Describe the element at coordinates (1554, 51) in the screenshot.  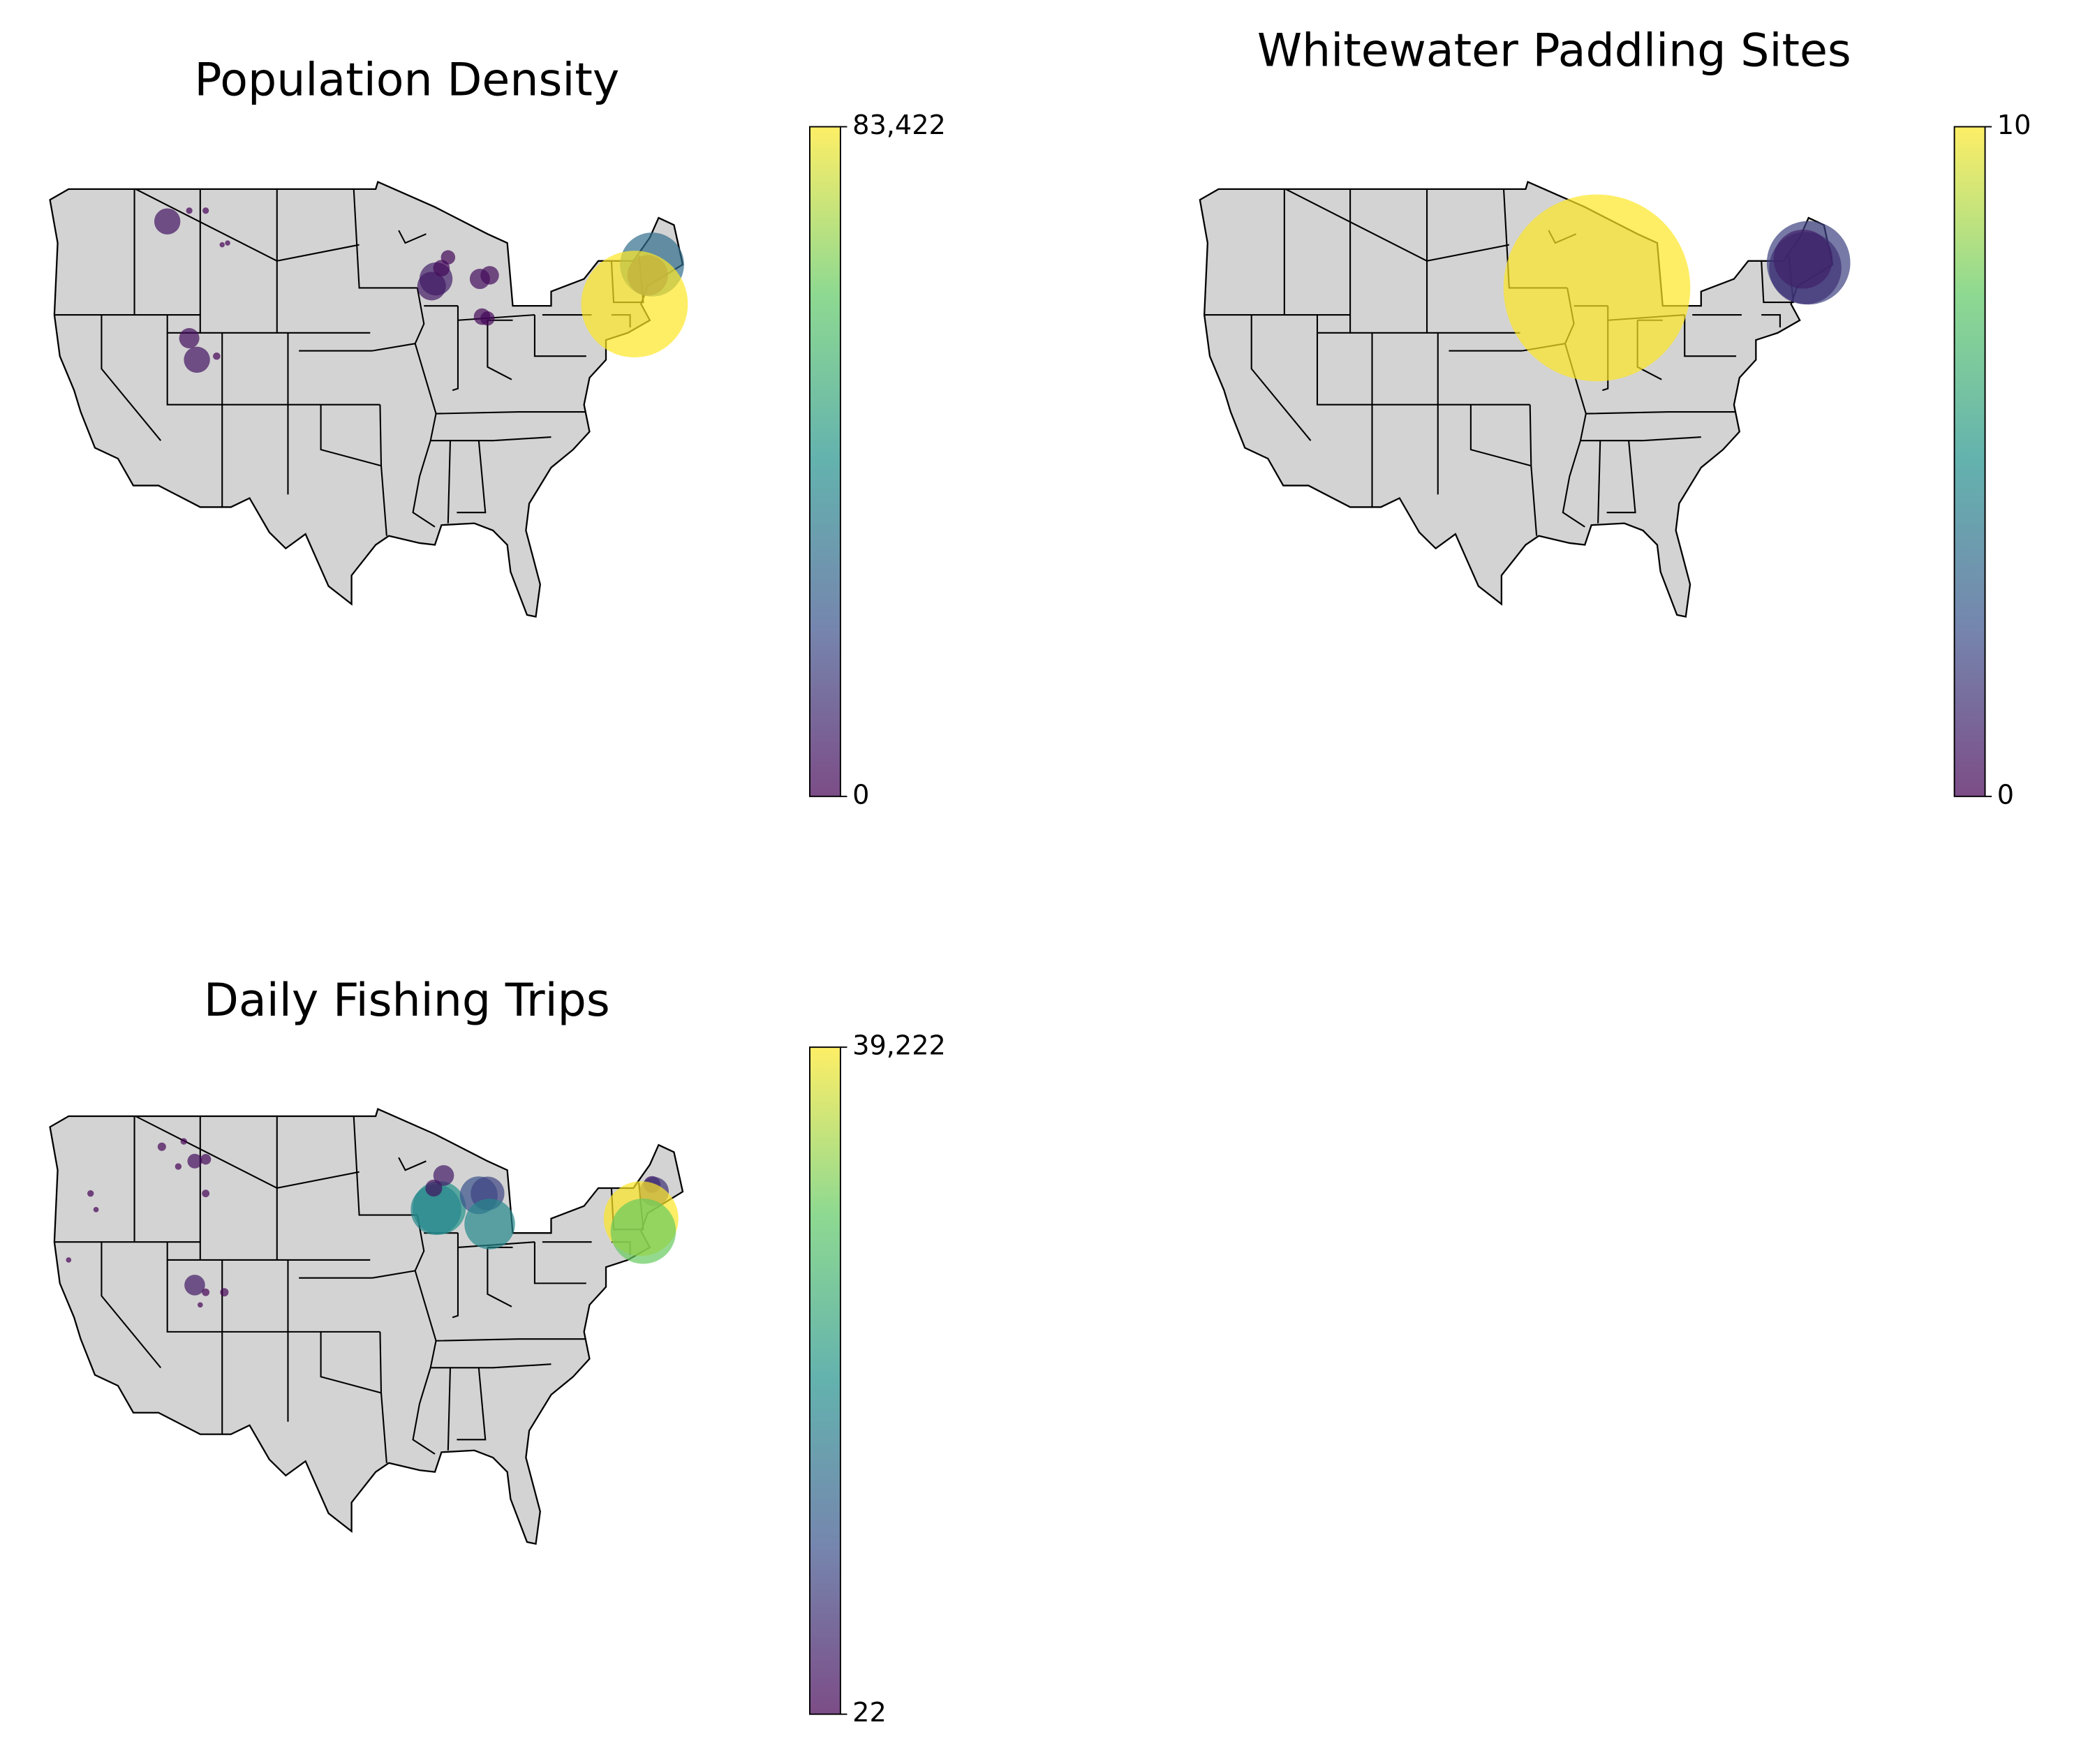
I see `panel-title: Whitewater Paddling Sites` at that location.